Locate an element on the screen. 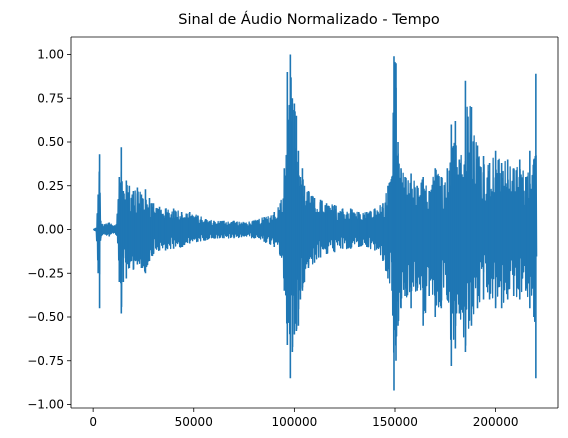 The image size is (568, 438). x-tick-label: 100000 is located at coordinates (294, 422).